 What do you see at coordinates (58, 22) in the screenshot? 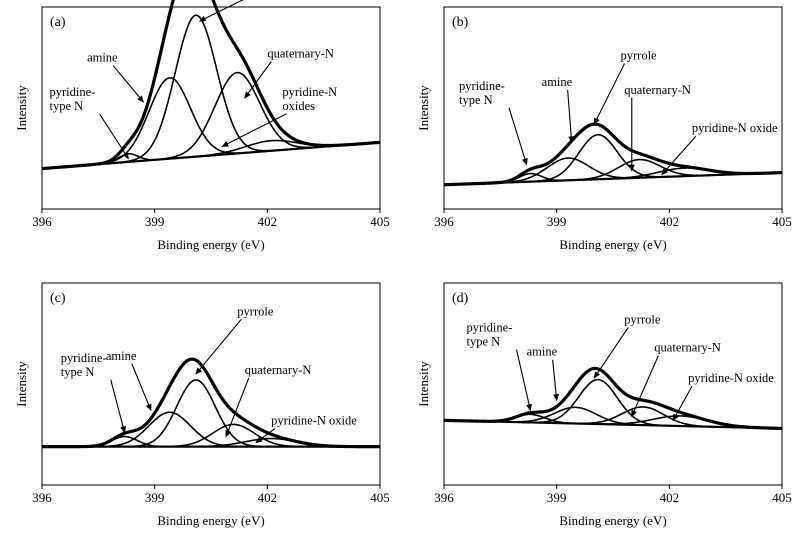
I see `panel-label: (a)` at bounding box center [58, 22].